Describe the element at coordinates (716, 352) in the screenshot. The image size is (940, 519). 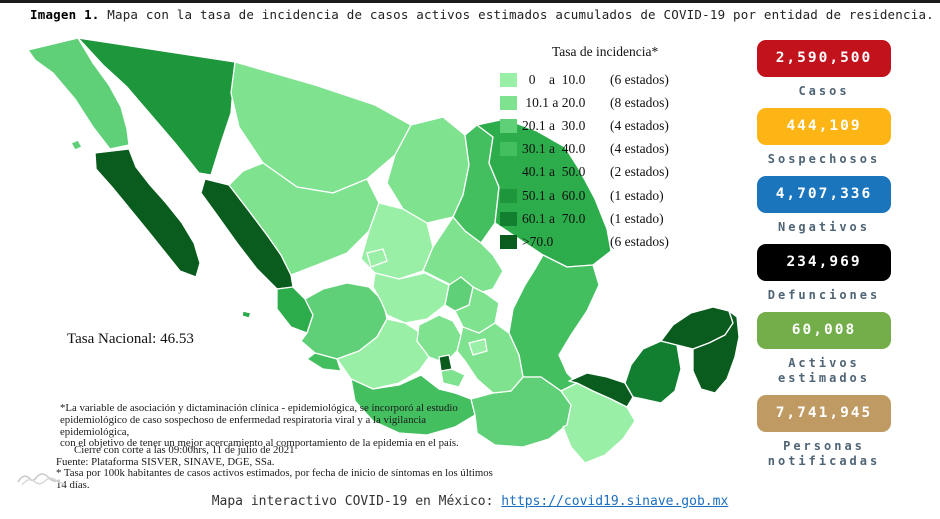
I see `state-quintana-roo` at that location.